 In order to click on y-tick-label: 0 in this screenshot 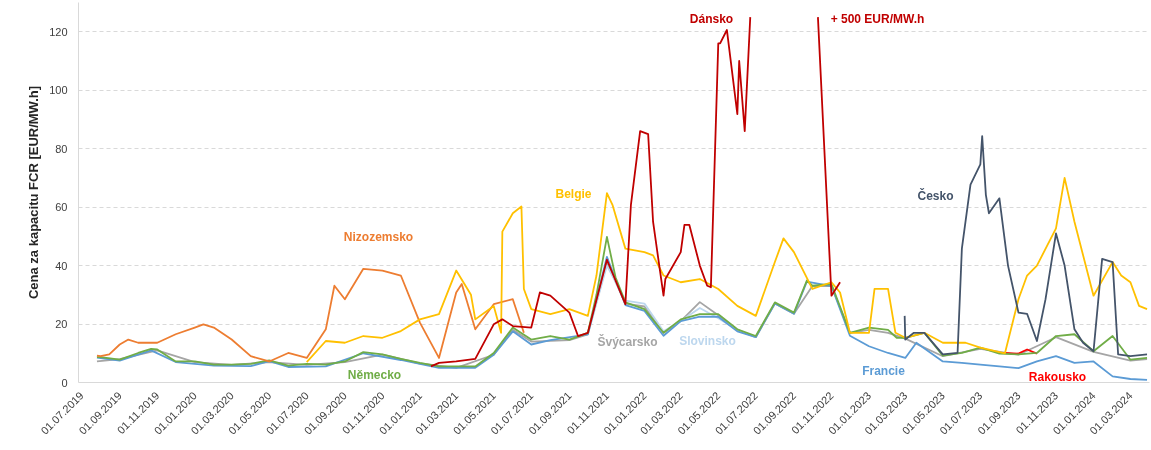, I will do `click(64, 382)`.